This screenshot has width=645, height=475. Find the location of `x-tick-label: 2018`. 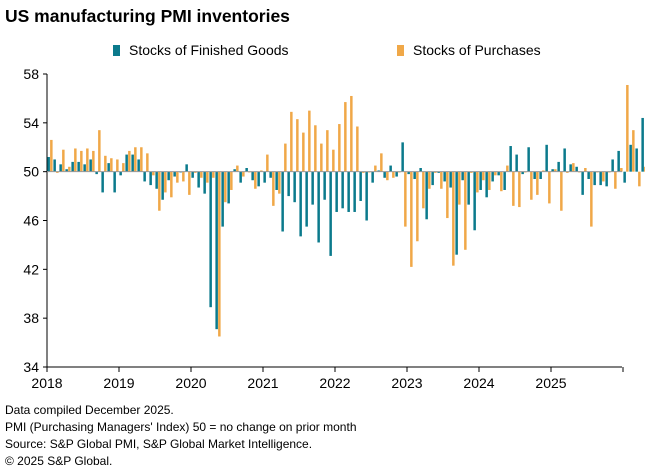

x-tick-label: 2018 is located at coordinates (46, 383).